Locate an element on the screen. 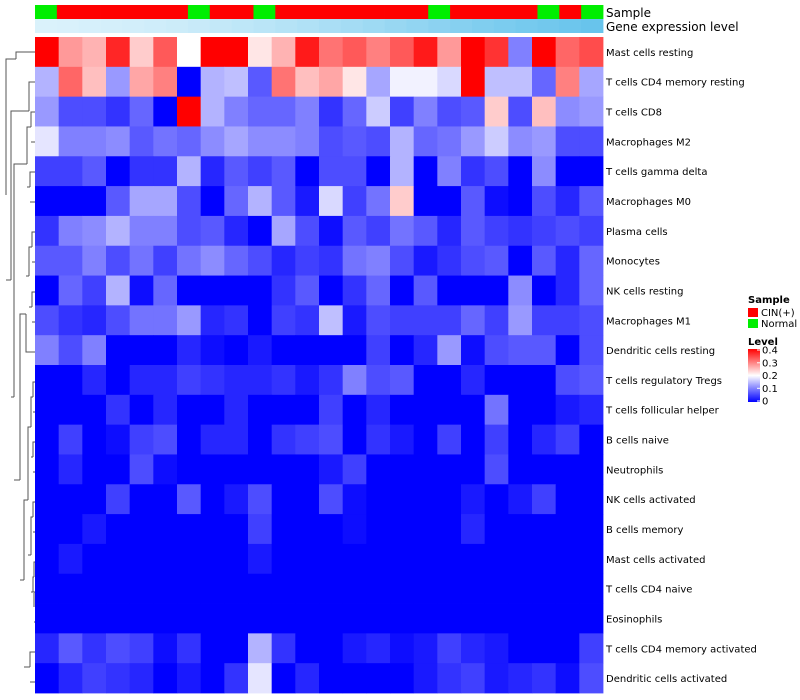 The image size is (800, 700). legend-tick-label: 0.3 is located at coordinates (770, 363).